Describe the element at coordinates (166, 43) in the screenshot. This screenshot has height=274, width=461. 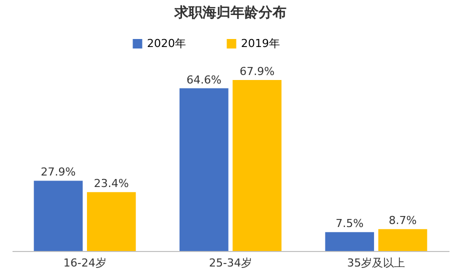
I see `legend-label: 2020年` at that location.